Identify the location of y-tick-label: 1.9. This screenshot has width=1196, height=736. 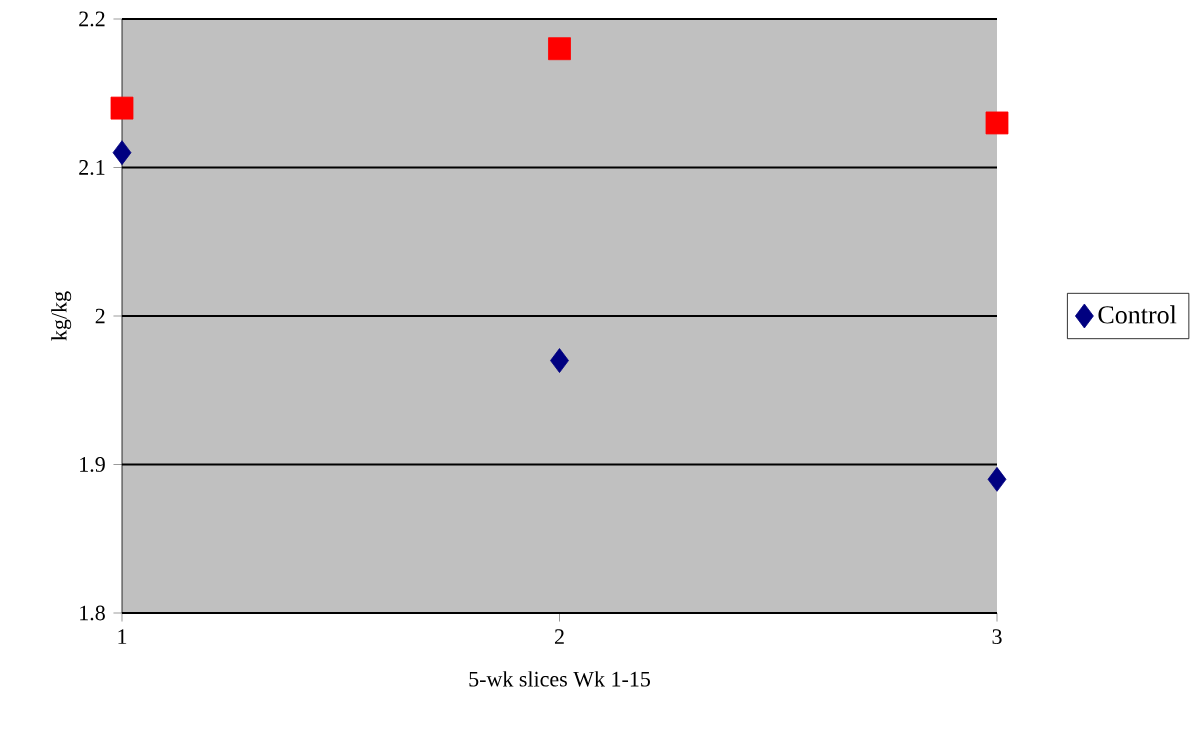
(92, 464).